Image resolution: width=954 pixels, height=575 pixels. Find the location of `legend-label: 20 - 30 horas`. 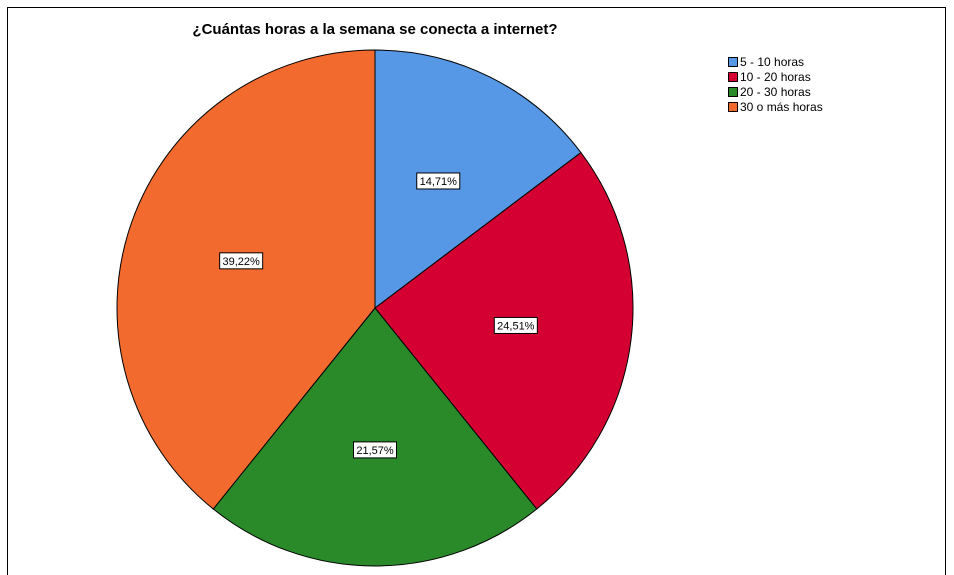

legend-label: 20 - 30 horas is located at coordinates (775, 91).